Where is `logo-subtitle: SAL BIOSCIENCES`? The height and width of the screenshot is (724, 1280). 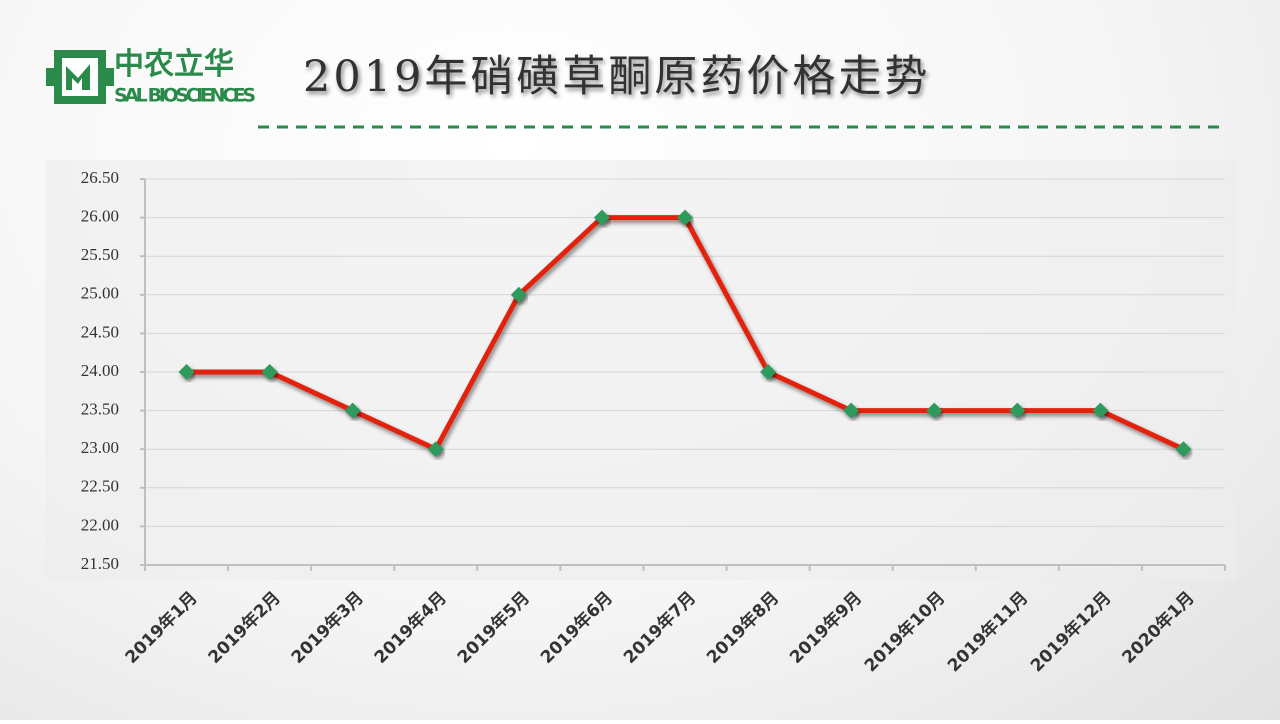
logo-subtitle: SAL BIOSCIENCES is located at coordinates (185, 96).